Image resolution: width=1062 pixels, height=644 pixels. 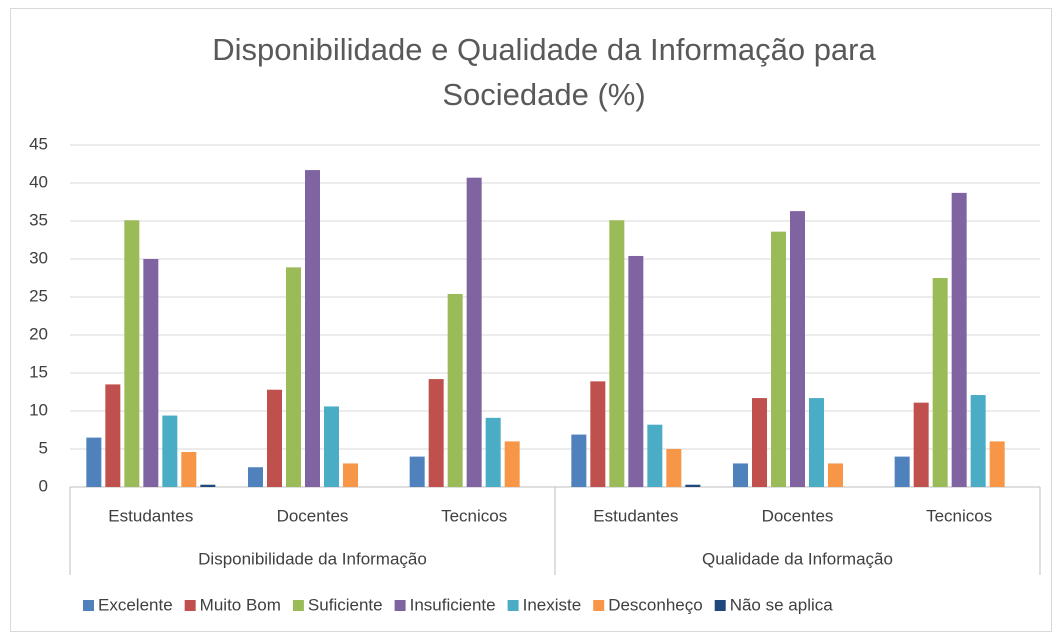 I want to click on legend-label: Suficiente, so click(x=345, y=604).